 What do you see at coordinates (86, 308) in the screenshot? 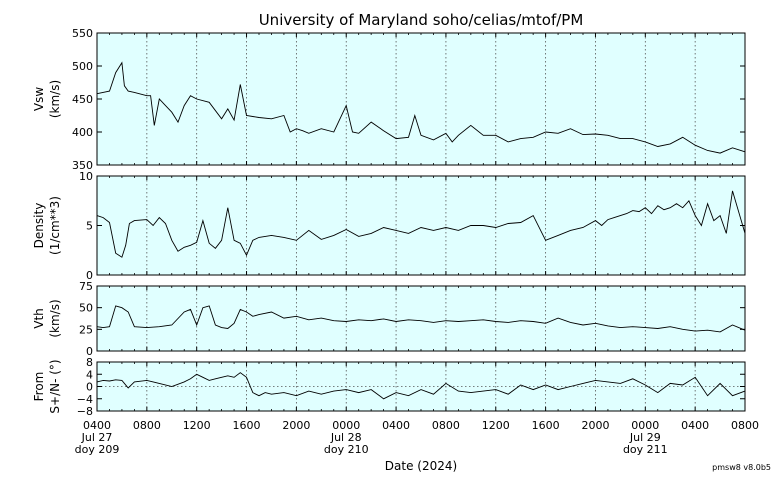
I see `y-tick-label: 50` at bounding box center [86, 308].